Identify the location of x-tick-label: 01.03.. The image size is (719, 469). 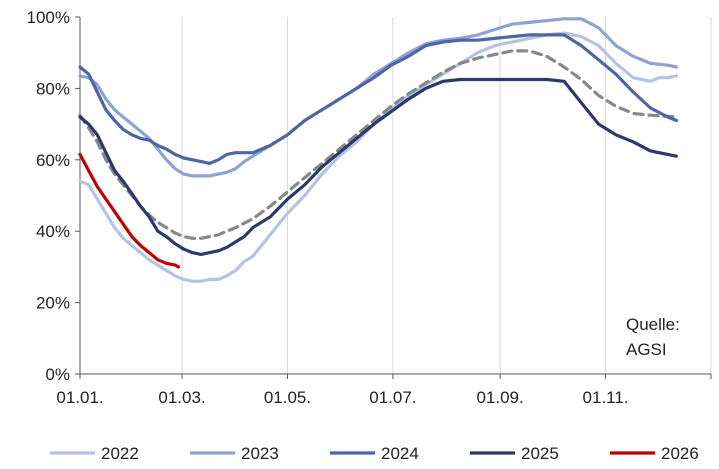
(181, 397).